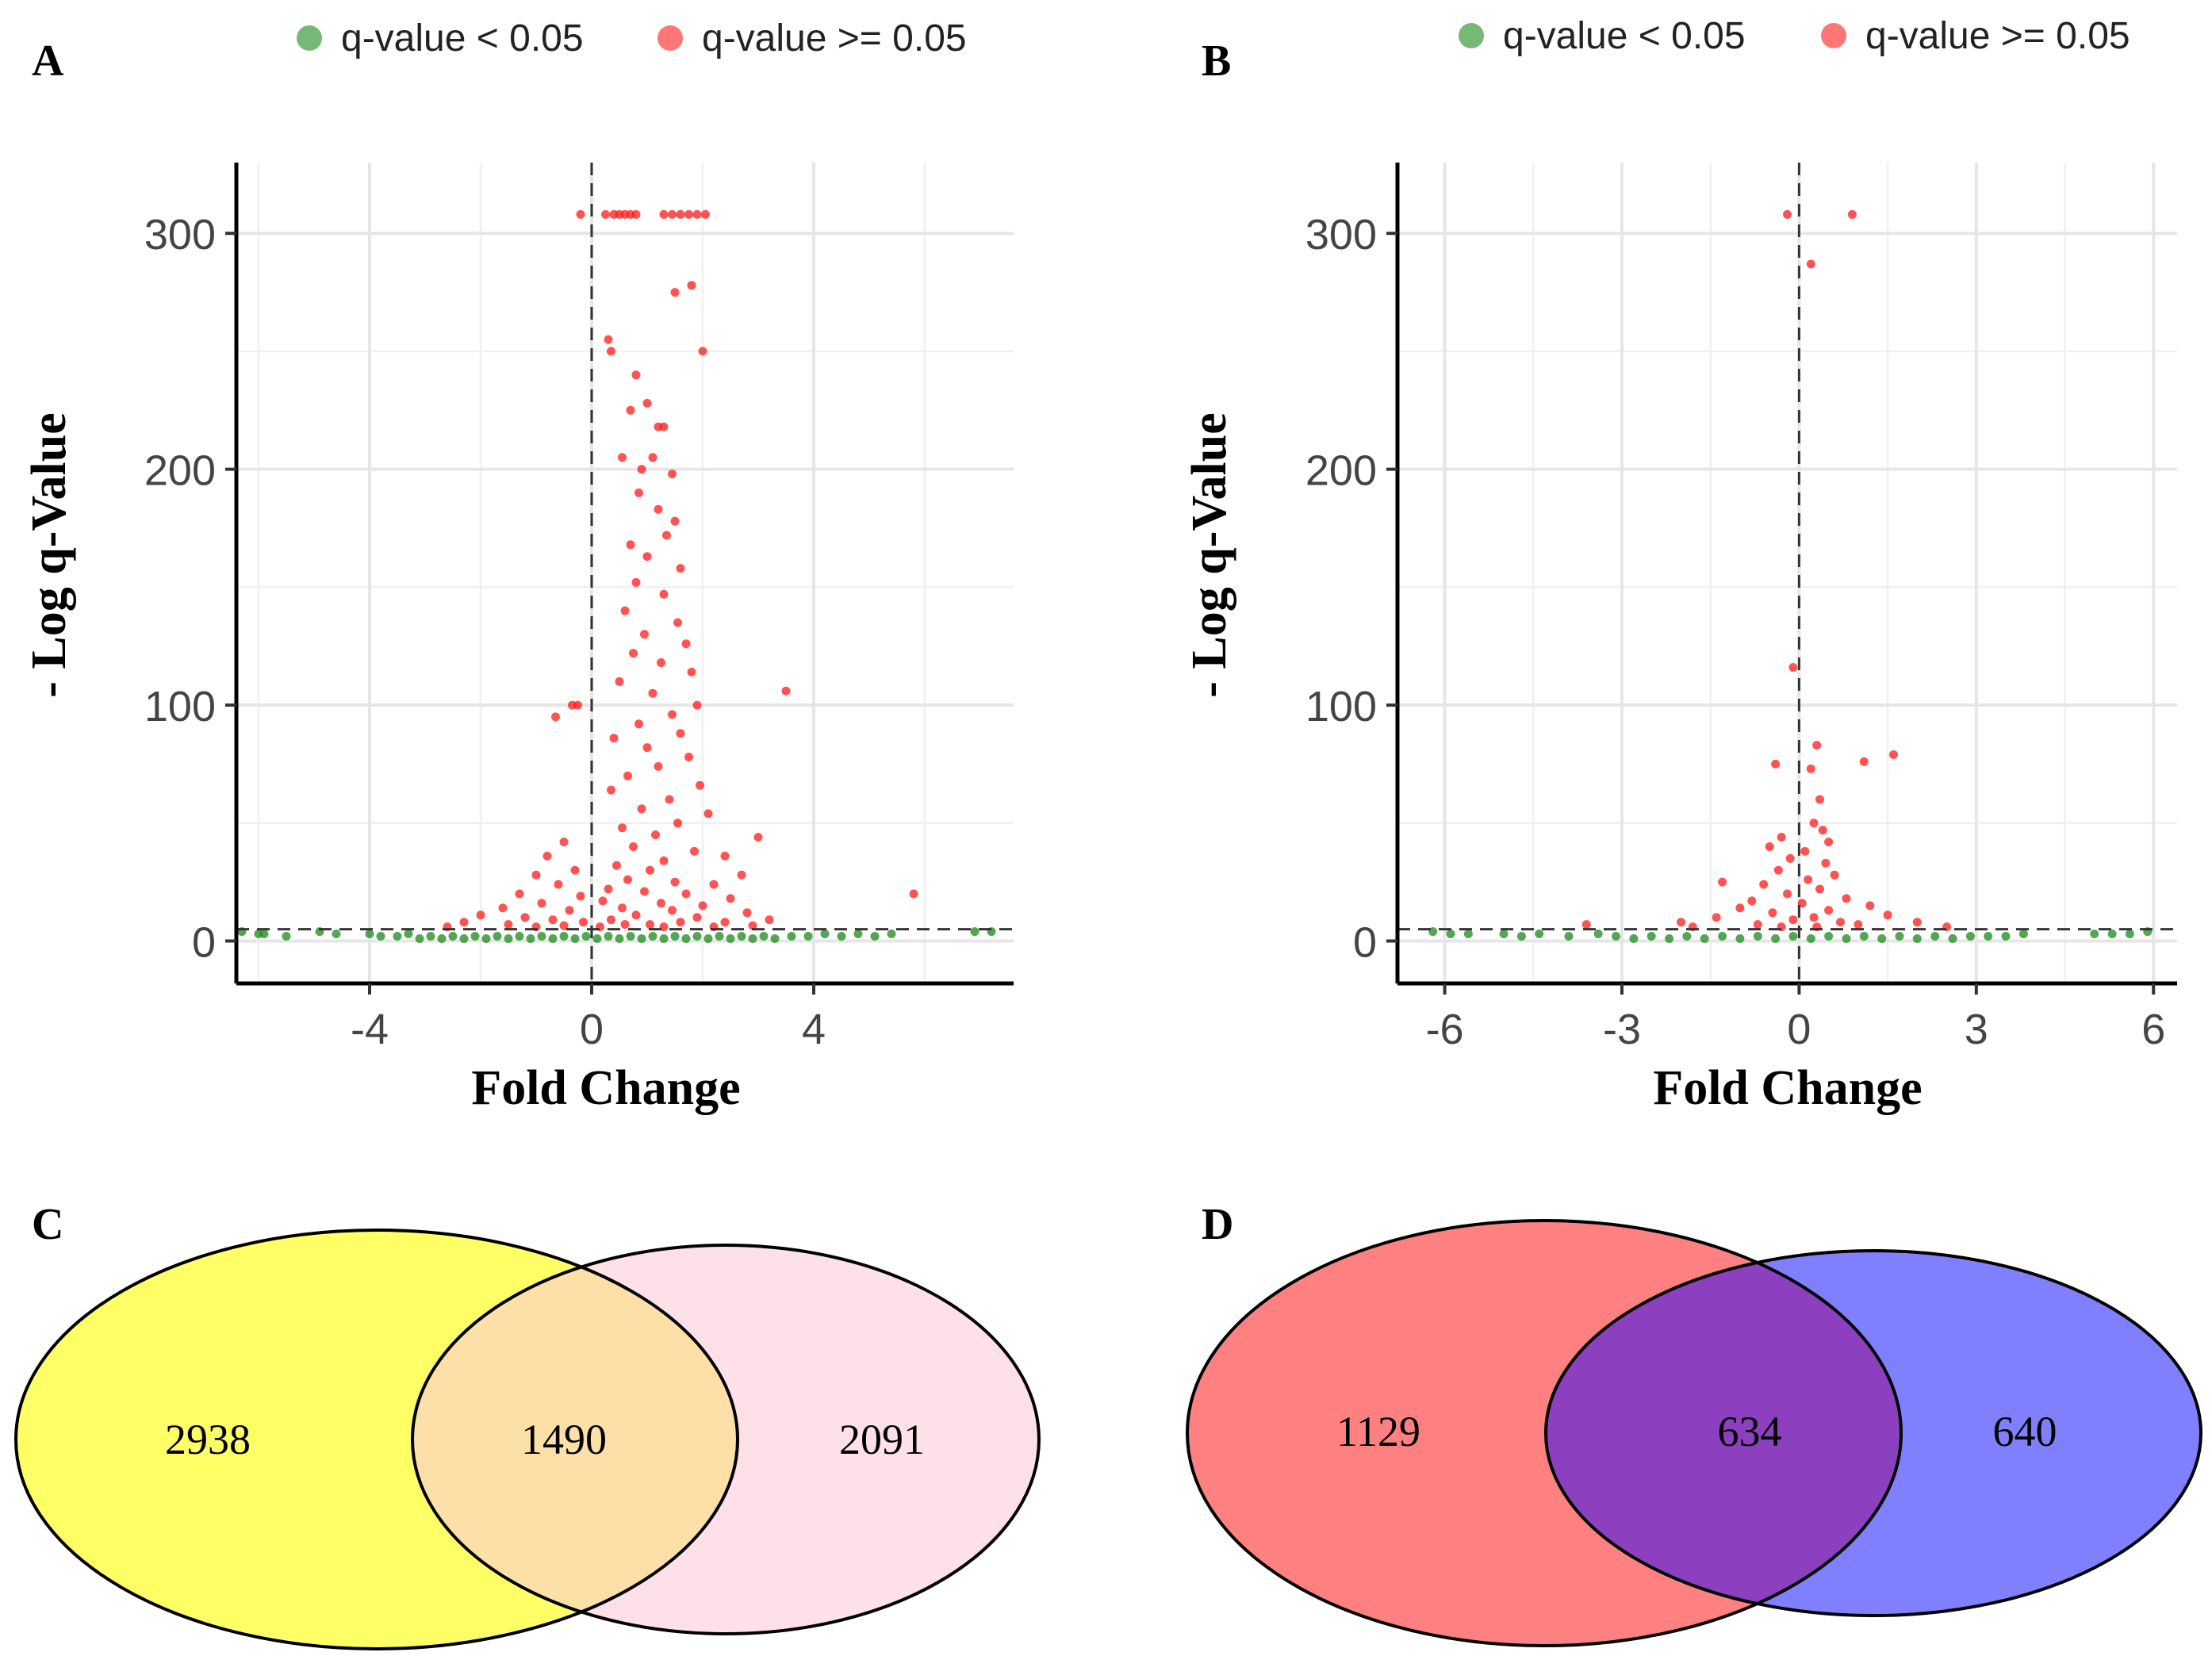  I want to click on venn-c-overlap, so click(575, 1439).